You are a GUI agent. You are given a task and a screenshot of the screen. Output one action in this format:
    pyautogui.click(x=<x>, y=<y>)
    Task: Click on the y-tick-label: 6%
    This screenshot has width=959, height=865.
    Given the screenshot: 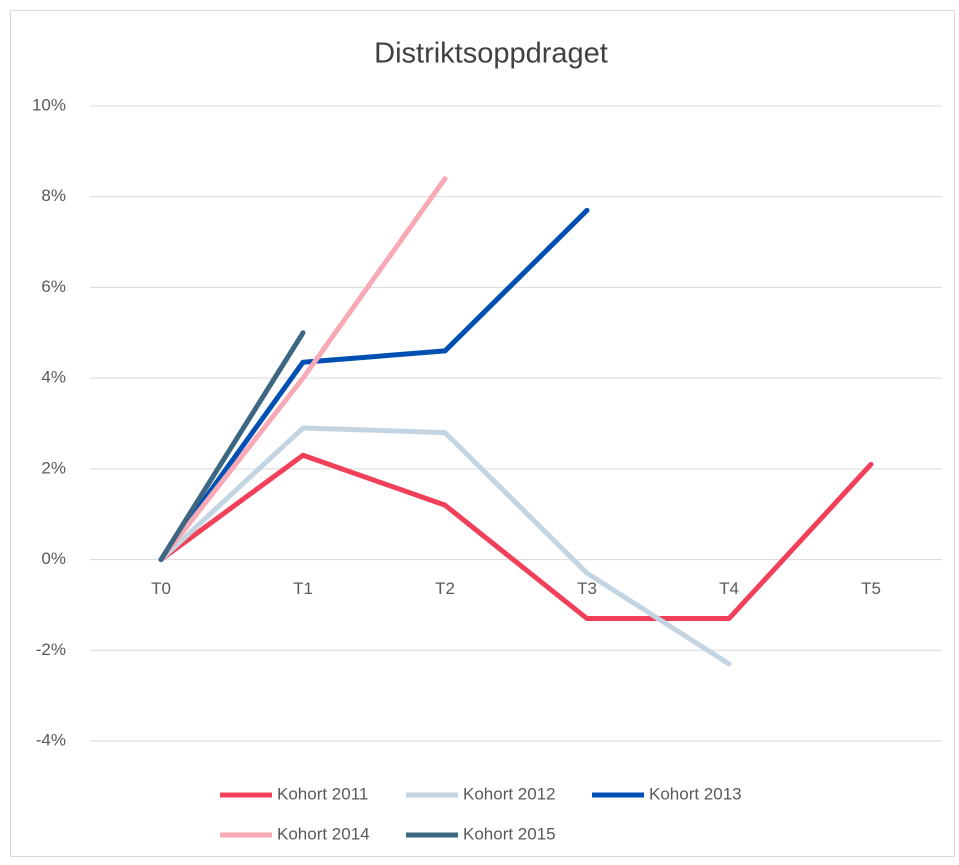 What is the action you would take?
    pyautogui.click(x=53, y=286)
    